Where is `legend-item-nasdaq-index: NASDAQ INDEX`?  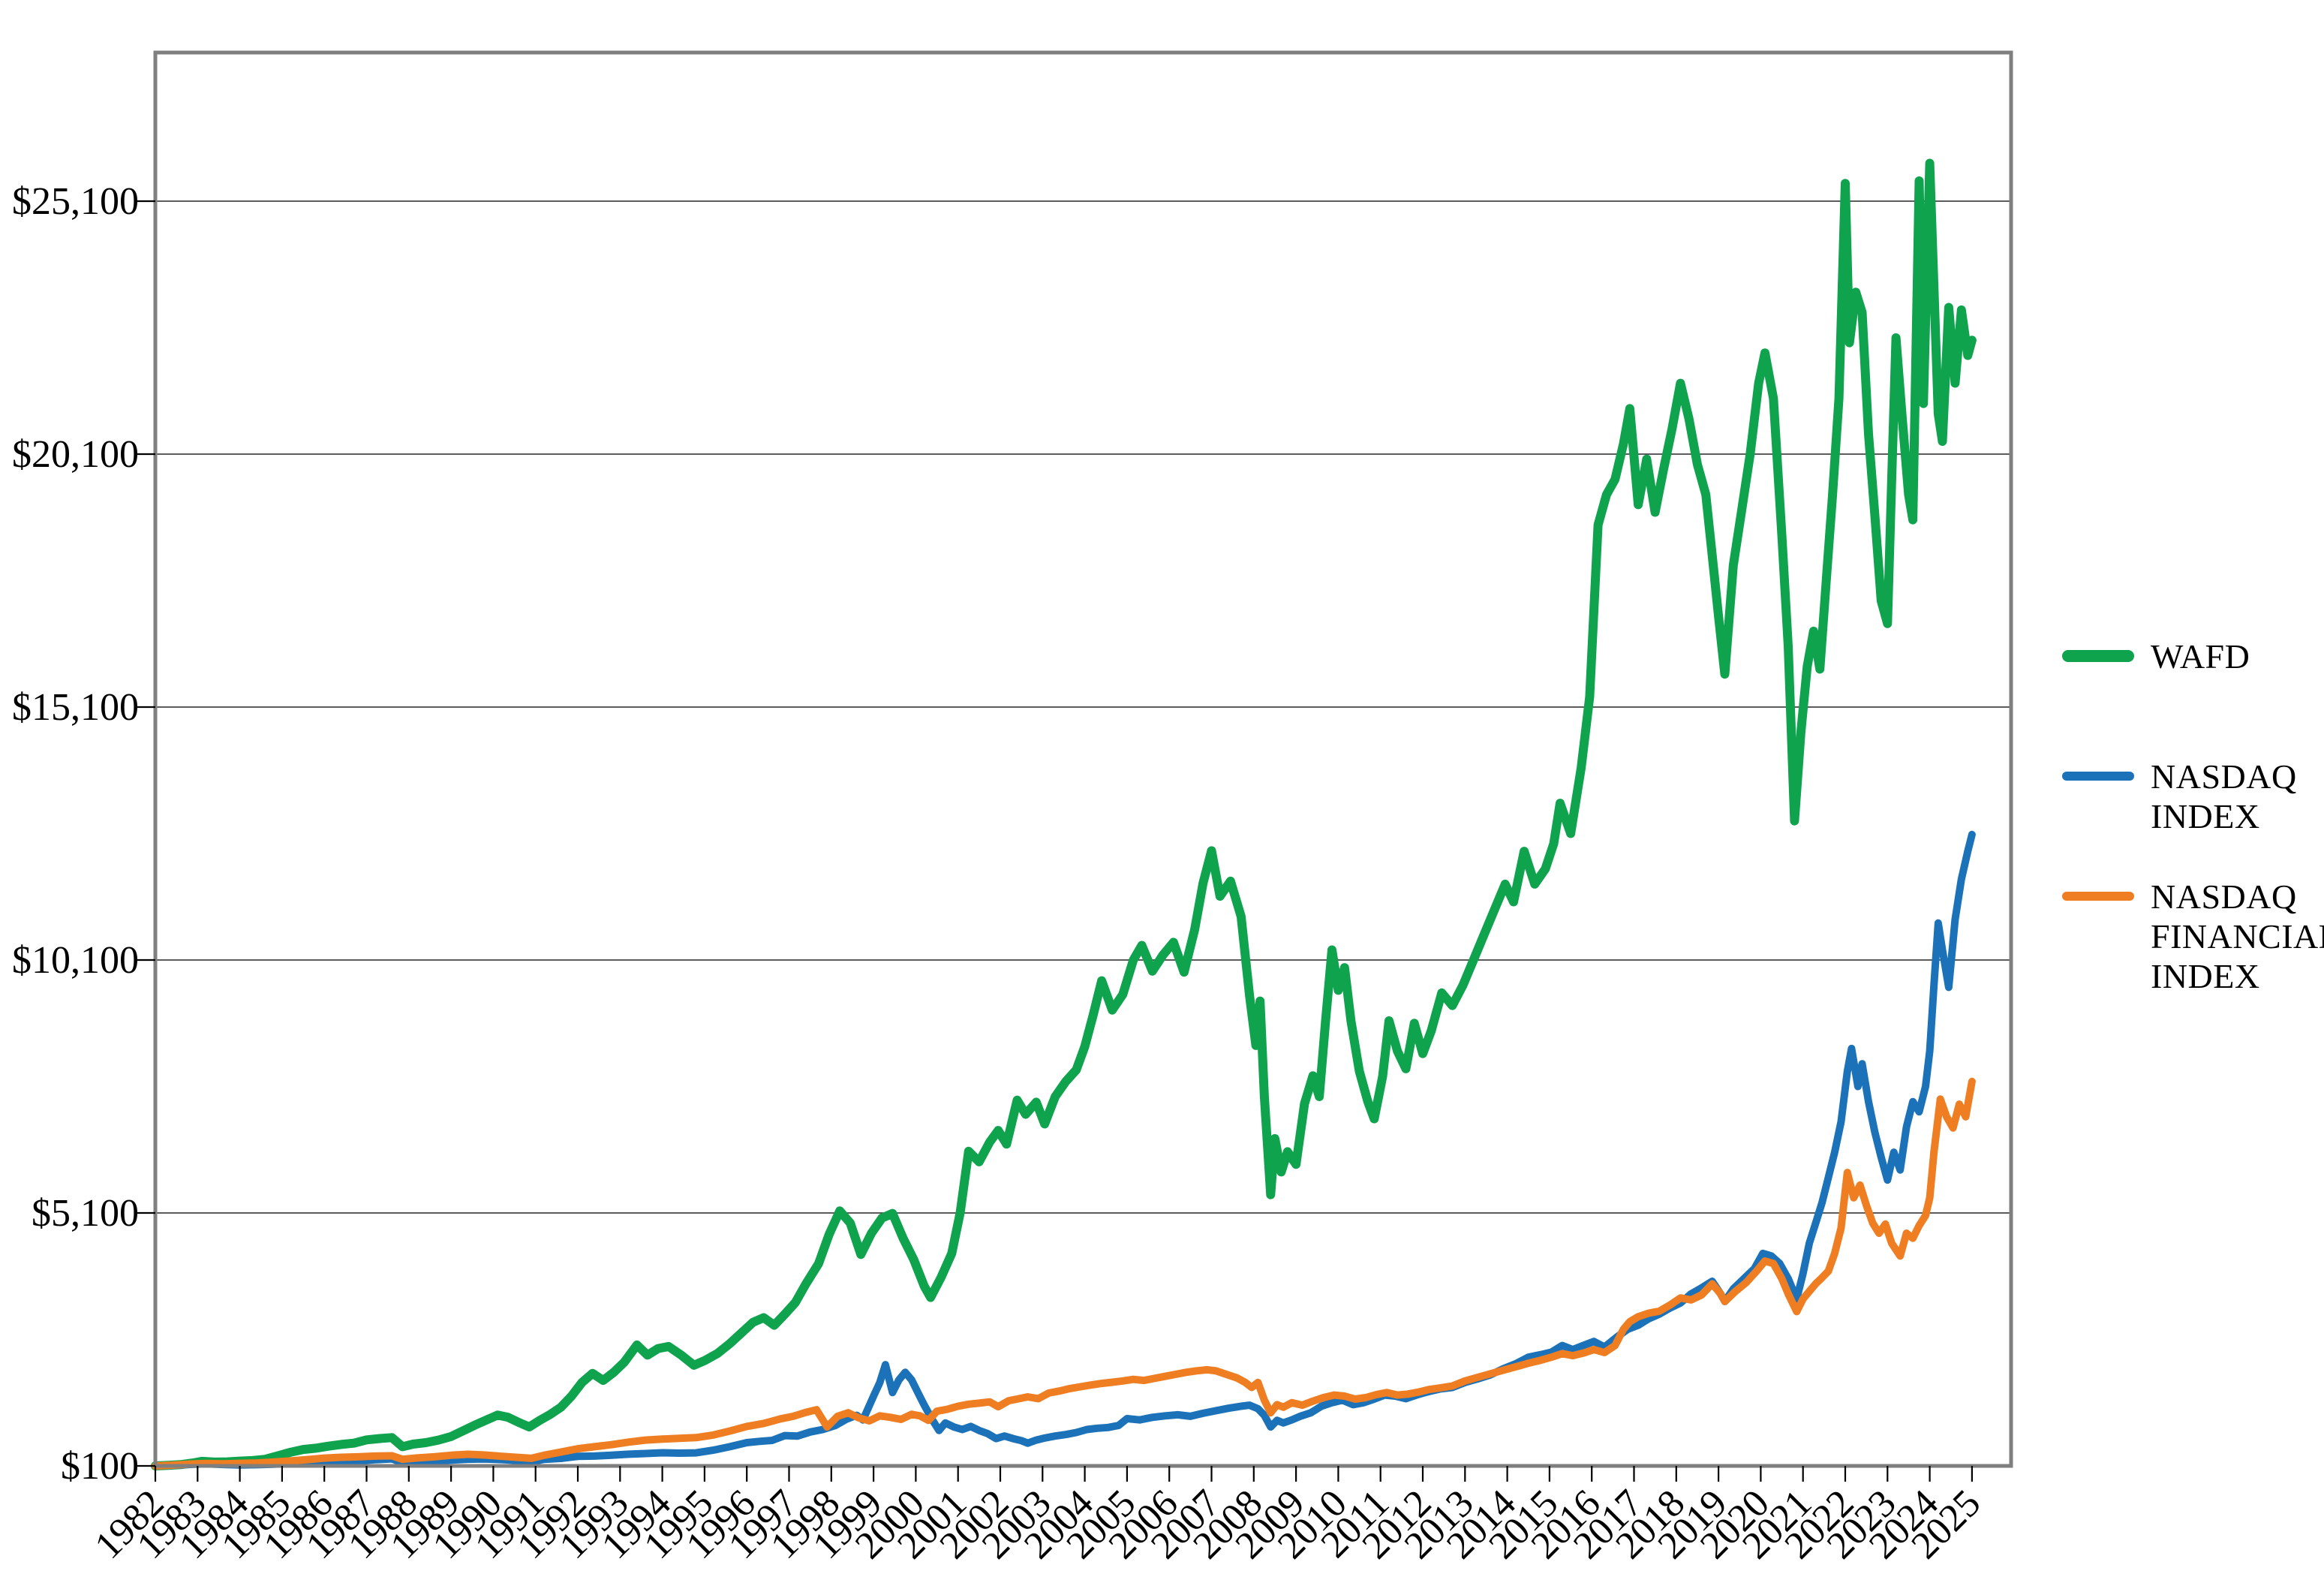
legend-item-nasdaq-index: NASDAQ INDEX is located at coordinates (2179, 796).